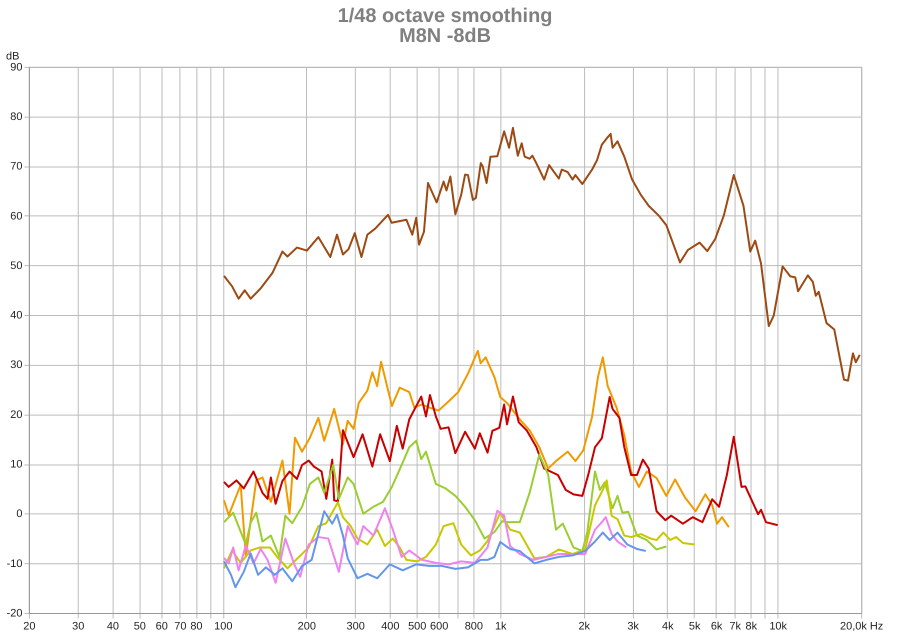  I want to click on x-tick-label: 20, so click(29, 626).